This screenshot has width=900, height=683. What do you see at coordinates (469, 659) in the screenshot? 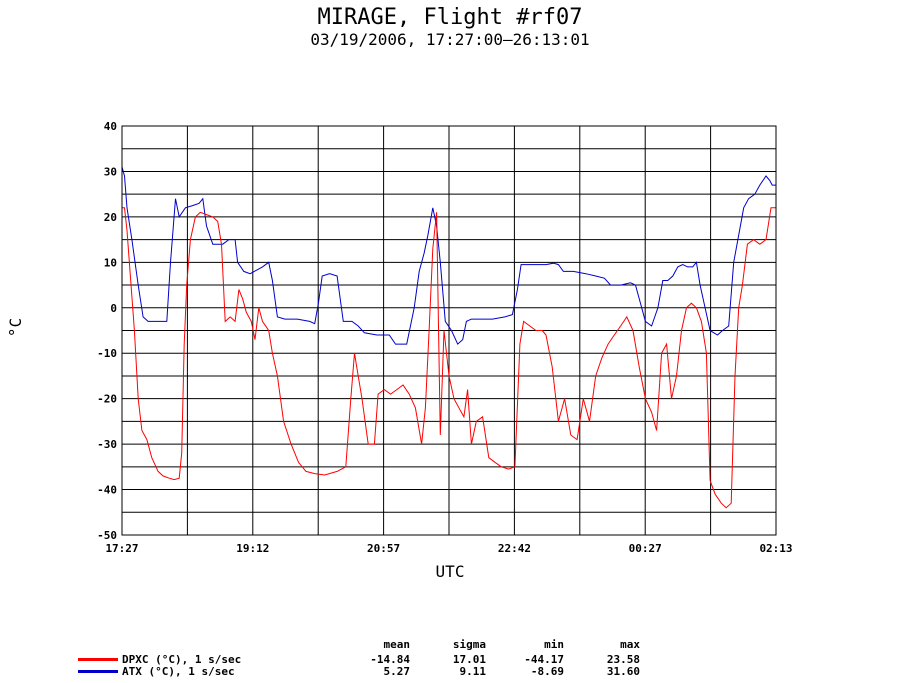
I see `stat-dpxc-sigma: 17.01` at bounding box center [469, 659].